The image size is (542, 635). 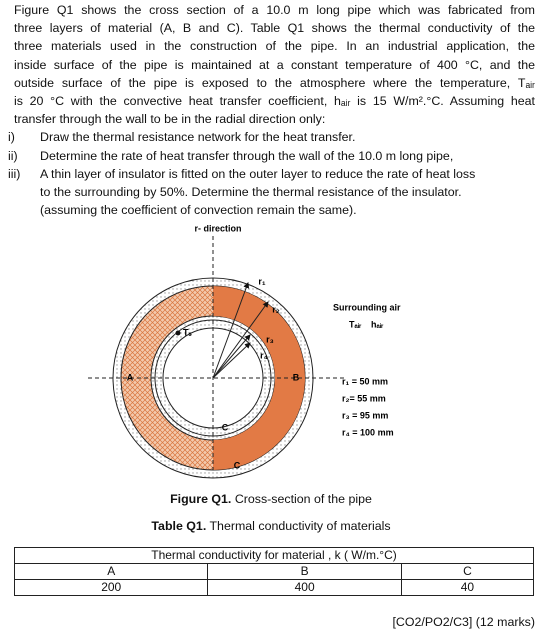 I want to click on figure-caption: Figure Q1. Cross-section of the pipe, so click(x=271, y=499).